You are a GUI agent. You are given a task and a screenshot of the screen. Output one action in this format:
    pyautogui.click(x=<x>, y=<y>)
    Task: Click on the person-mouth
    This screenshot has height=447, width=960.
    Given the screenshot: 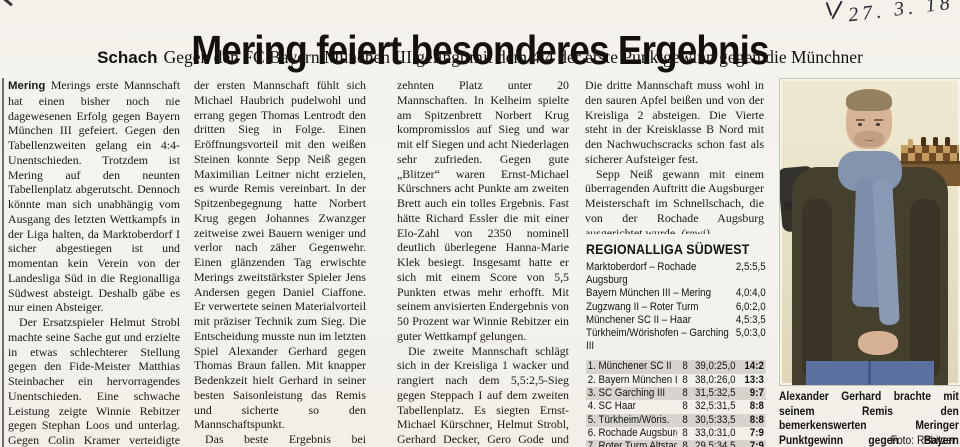 What is the action you would take?
    pyautogui.click(x=869, y=139)
    